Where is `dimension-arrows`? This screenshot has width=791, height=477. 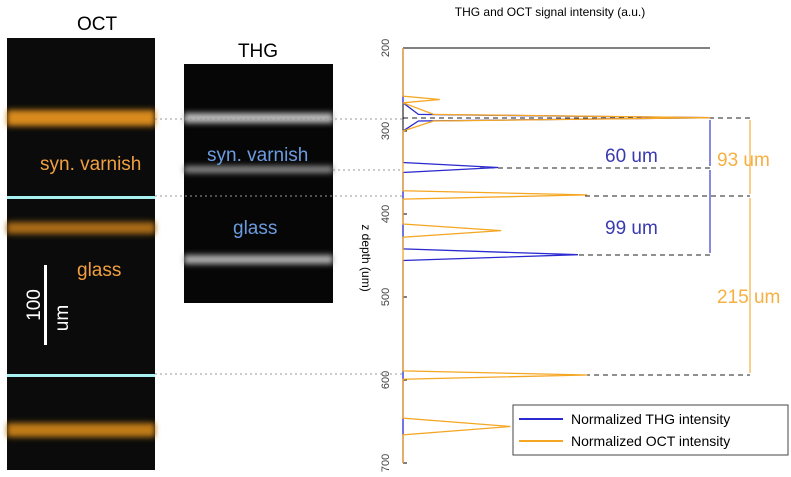
dimension-arrows is located at coordinates (730, 246).